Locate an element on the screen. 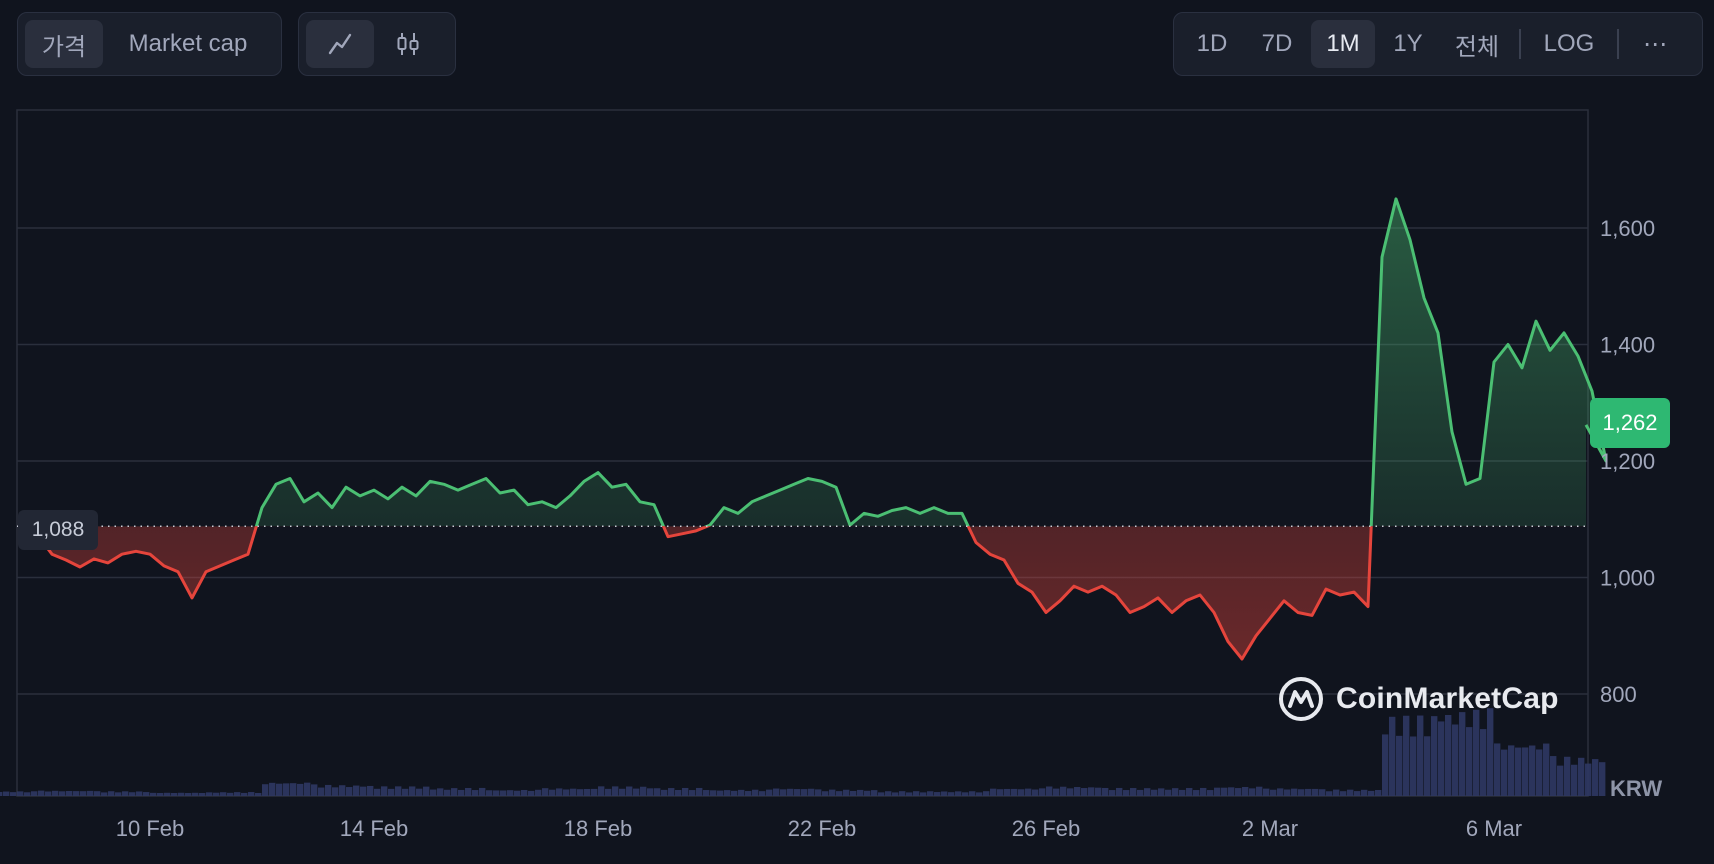  range-all-button: 전체 is located at coordinates (1477, 47).